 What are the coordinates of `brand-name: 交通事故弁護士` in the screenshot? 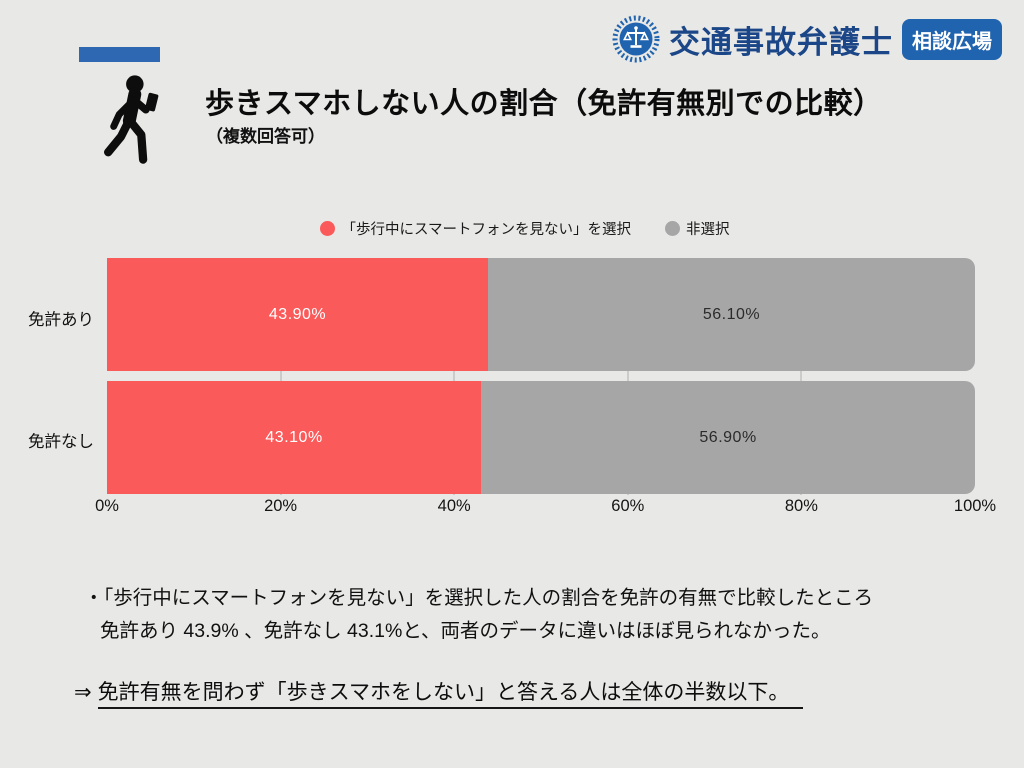 It's located at (781, 42).